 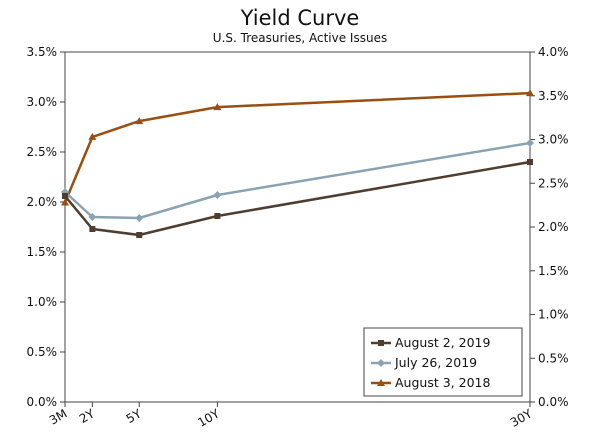 What do you see at coordinates (42, 302) in the screenshot?
I see `left-tick-label: 1.0%` at bounding box center [42, 302].